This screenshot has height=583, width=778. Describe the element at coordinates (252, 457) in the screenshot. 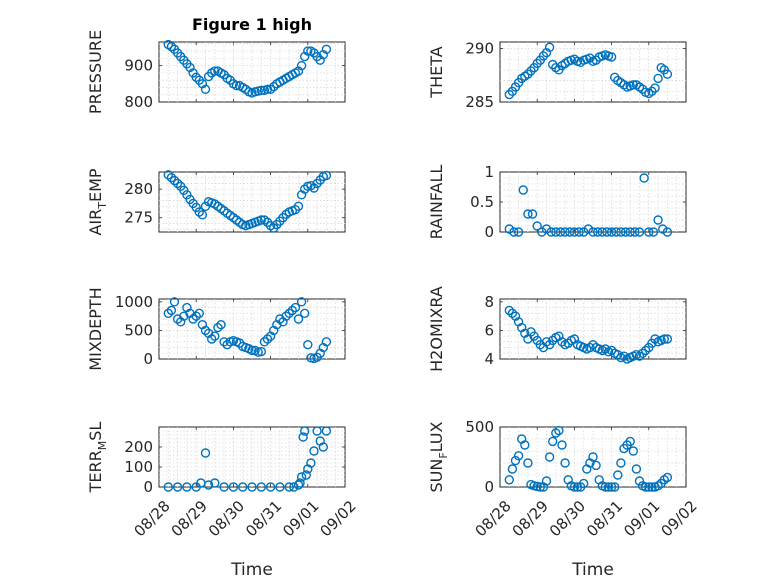

I see `terr_msl-axes` at that location.